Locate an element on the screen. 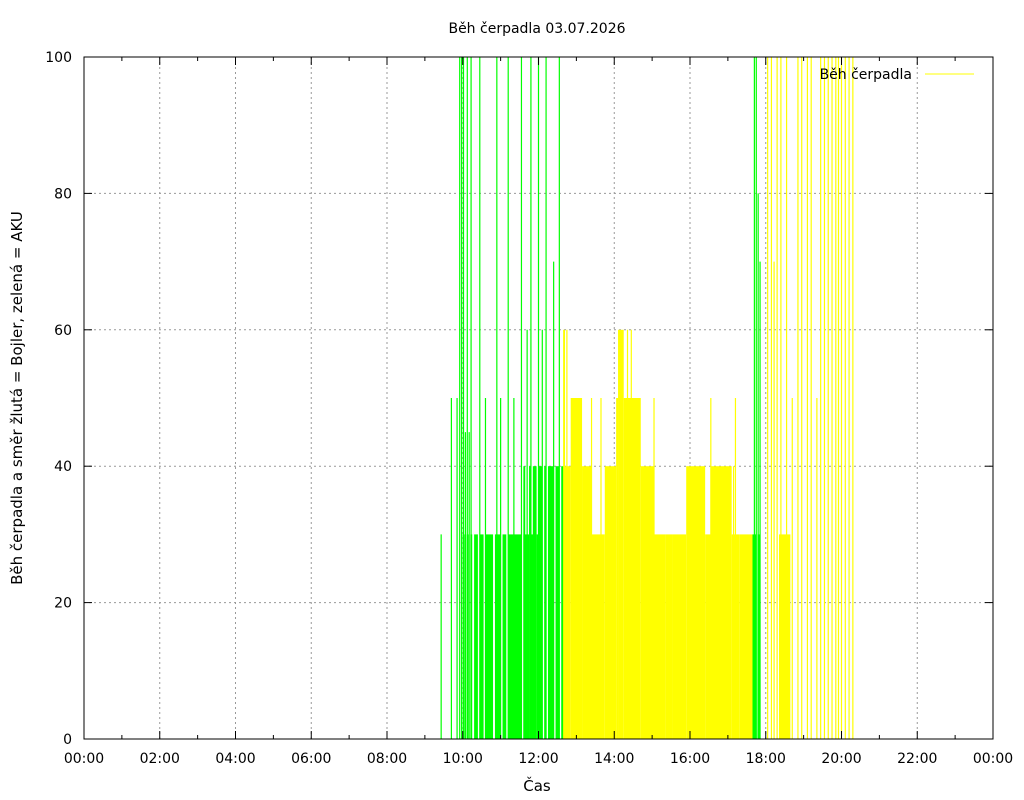 The height and width of the screenshot is (800, 1024). y-tick-label: 60 is located at coordinates (63, 331).